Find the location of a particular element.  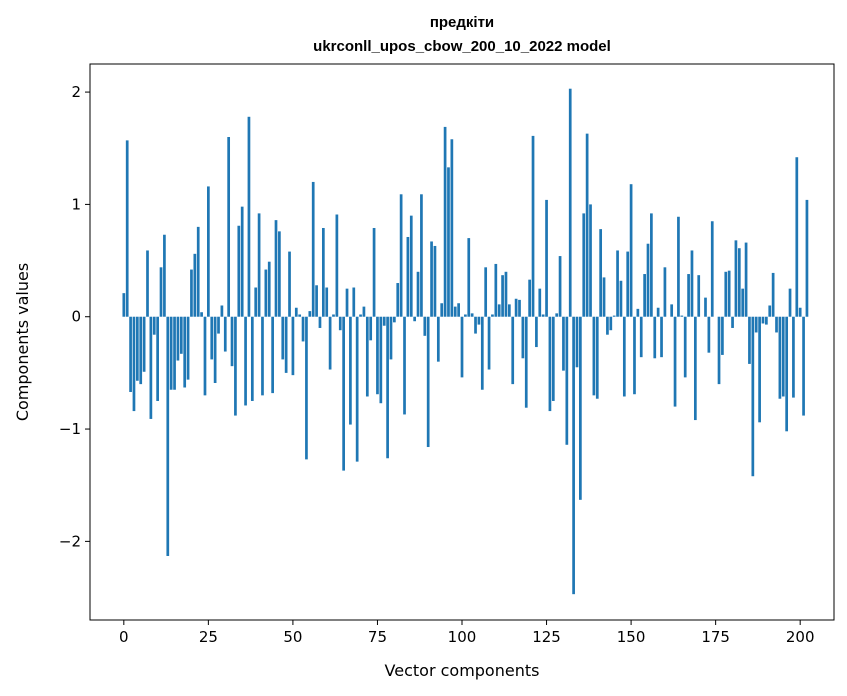

x-tick-label: 25 is located at coordinates (208, 637).